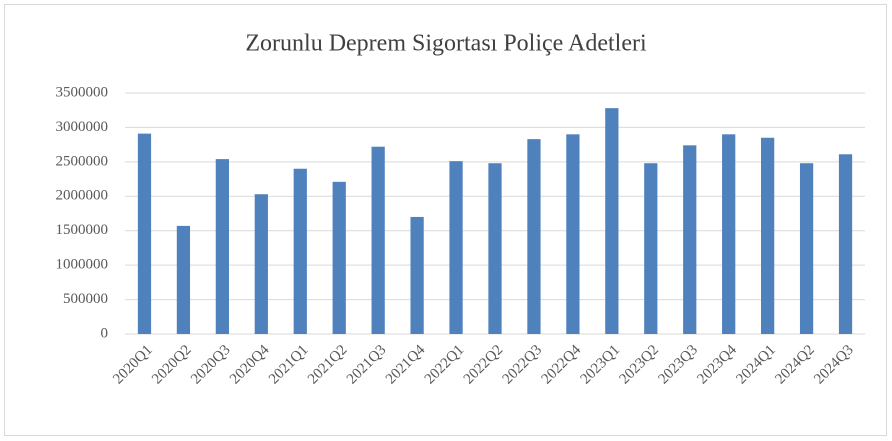  What do you see at coordinates (82, 127) in the screenshot?
I see `y-tick-label: 3000000` at bounding box center [82, 127].